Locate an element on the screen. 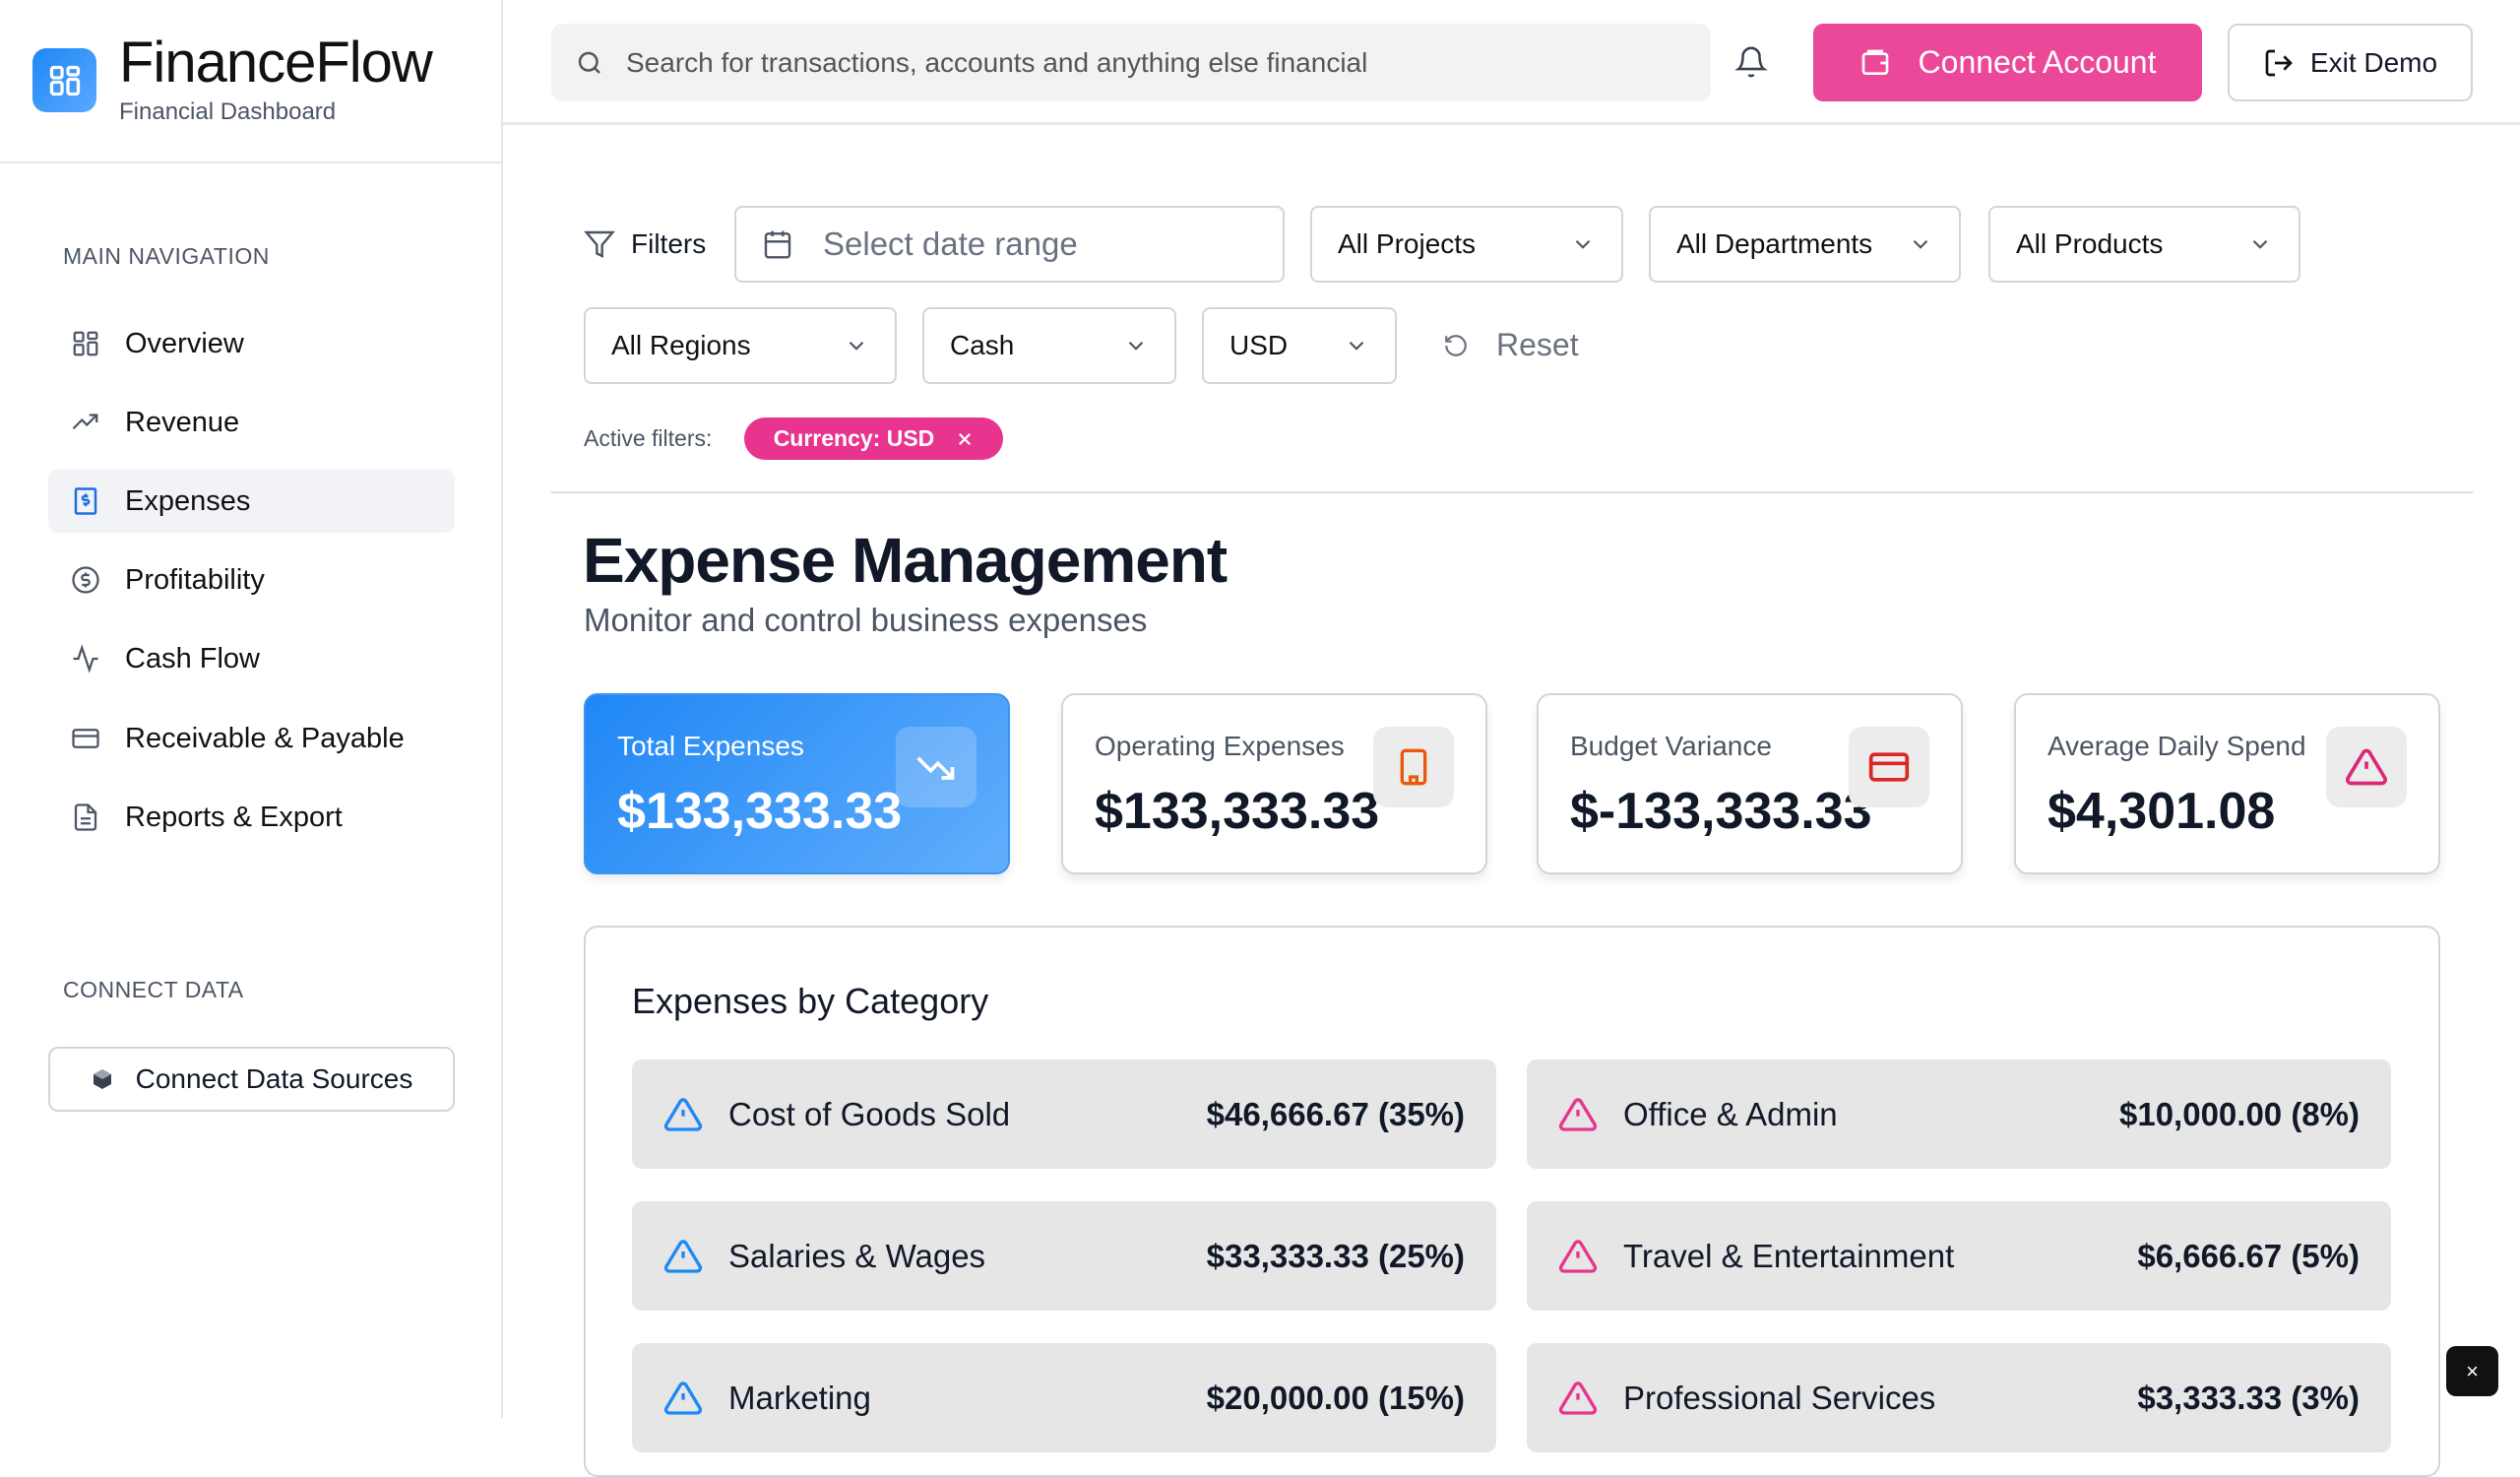  sidebar-item-label: Overview is located at coordinates (184, 343).